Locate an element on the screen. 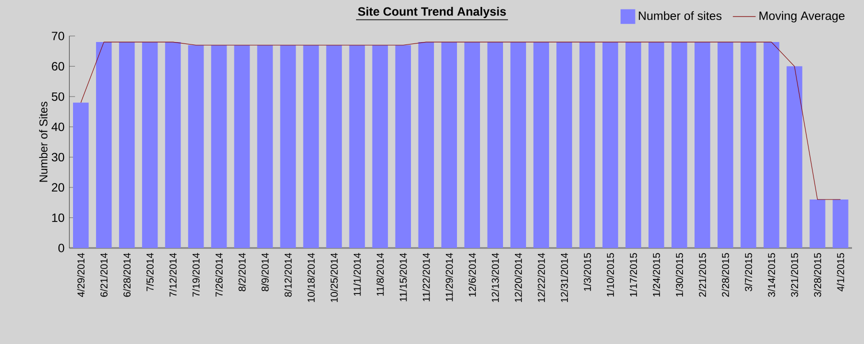  x-tick-label: 3/7/2015 is located at coordinates (748, 272).